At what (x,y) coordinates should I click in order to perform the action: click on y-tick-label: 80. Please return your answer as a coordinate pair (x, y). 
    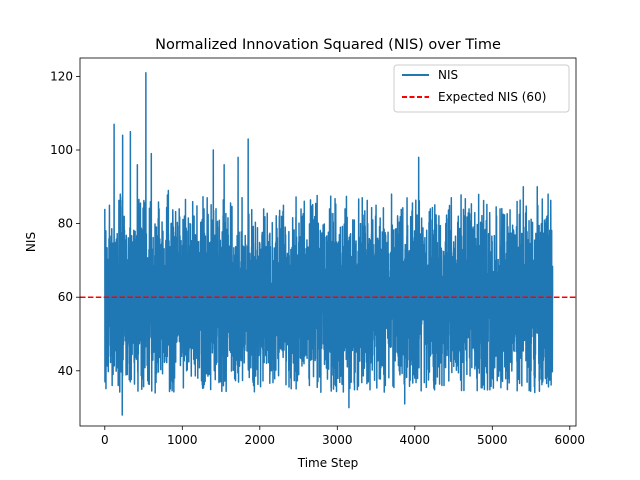
    Looking at the image, I should click on (65, 224).